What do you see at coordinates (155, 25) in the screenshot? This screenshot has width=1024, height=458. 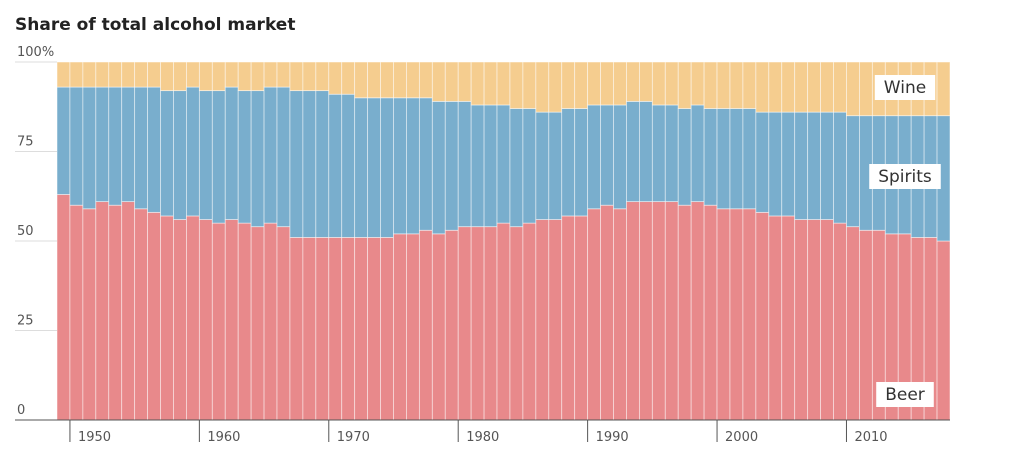 I see `chart-title: Share of total alcohol market` at bounding box center [155, 25].